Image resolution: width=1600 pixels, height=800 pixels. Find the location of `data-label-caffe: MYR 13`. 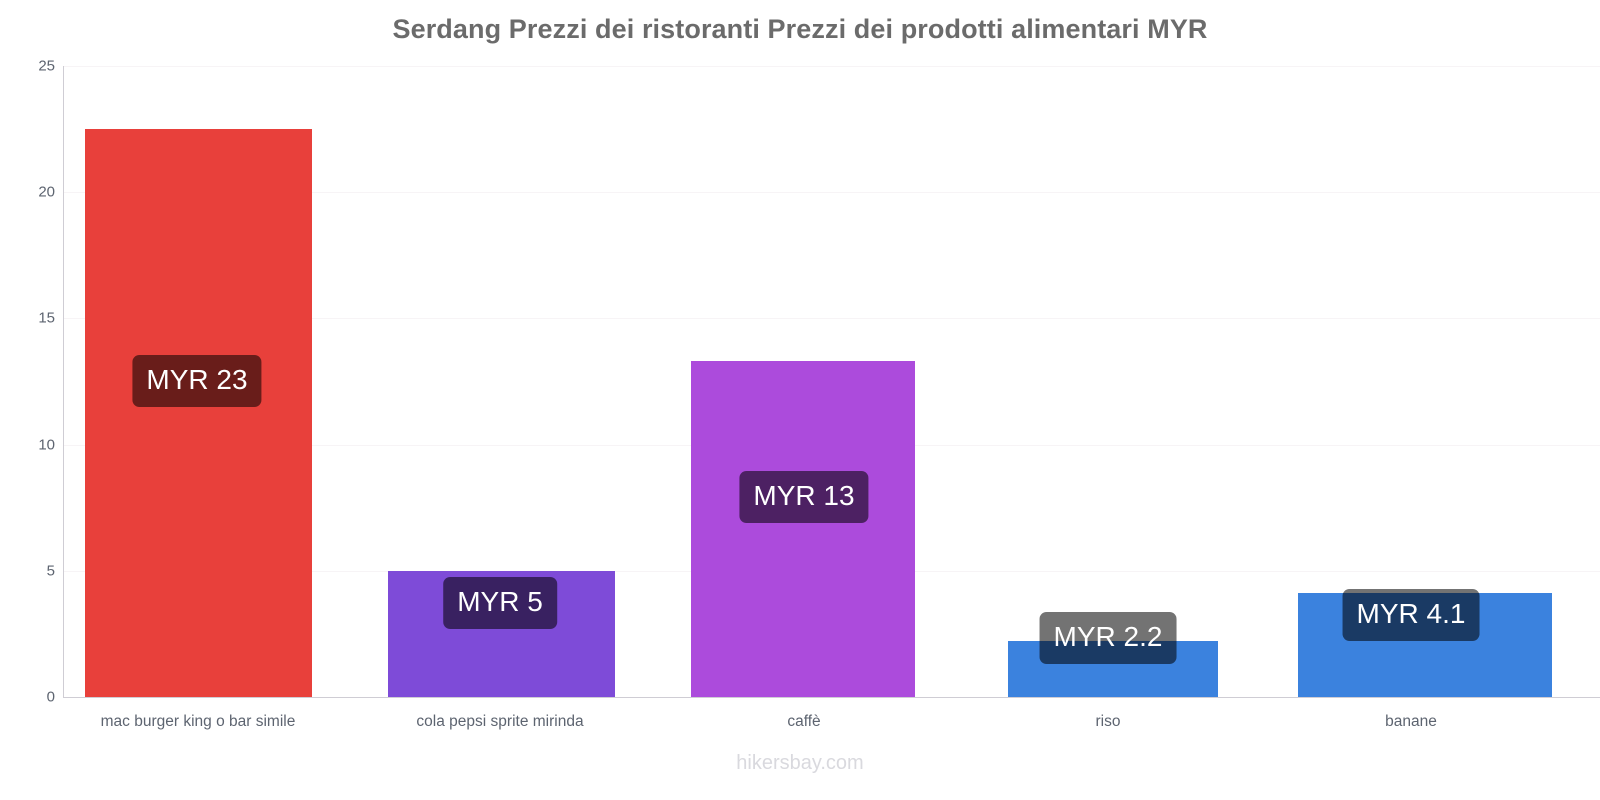

data-label-caffe: MYR 13 is located at coordinates (804, 497).